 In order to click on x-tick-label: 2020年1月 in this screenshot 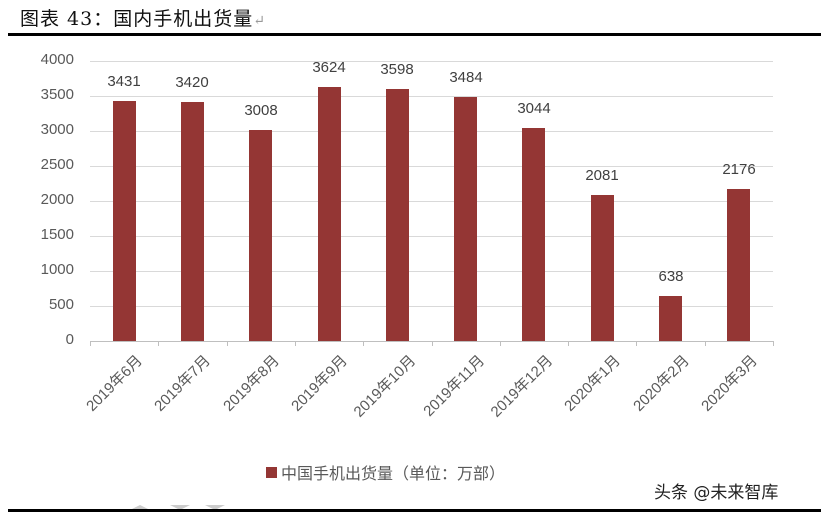, I will do `click(592, 383)`.